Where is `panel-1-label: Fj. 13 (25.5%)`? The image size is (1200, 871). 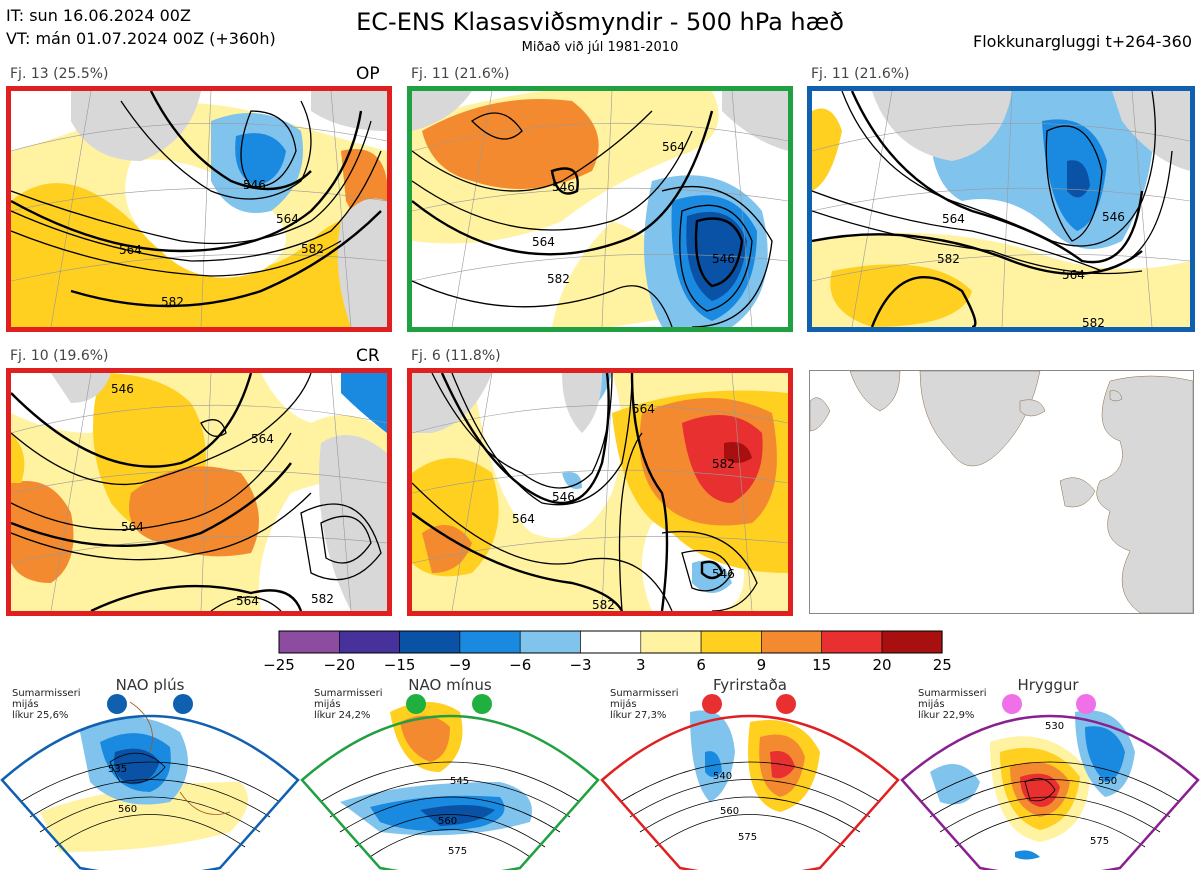
panel-1-label: Fj. 13 (25.5%) is located at coordinates (59, 74).